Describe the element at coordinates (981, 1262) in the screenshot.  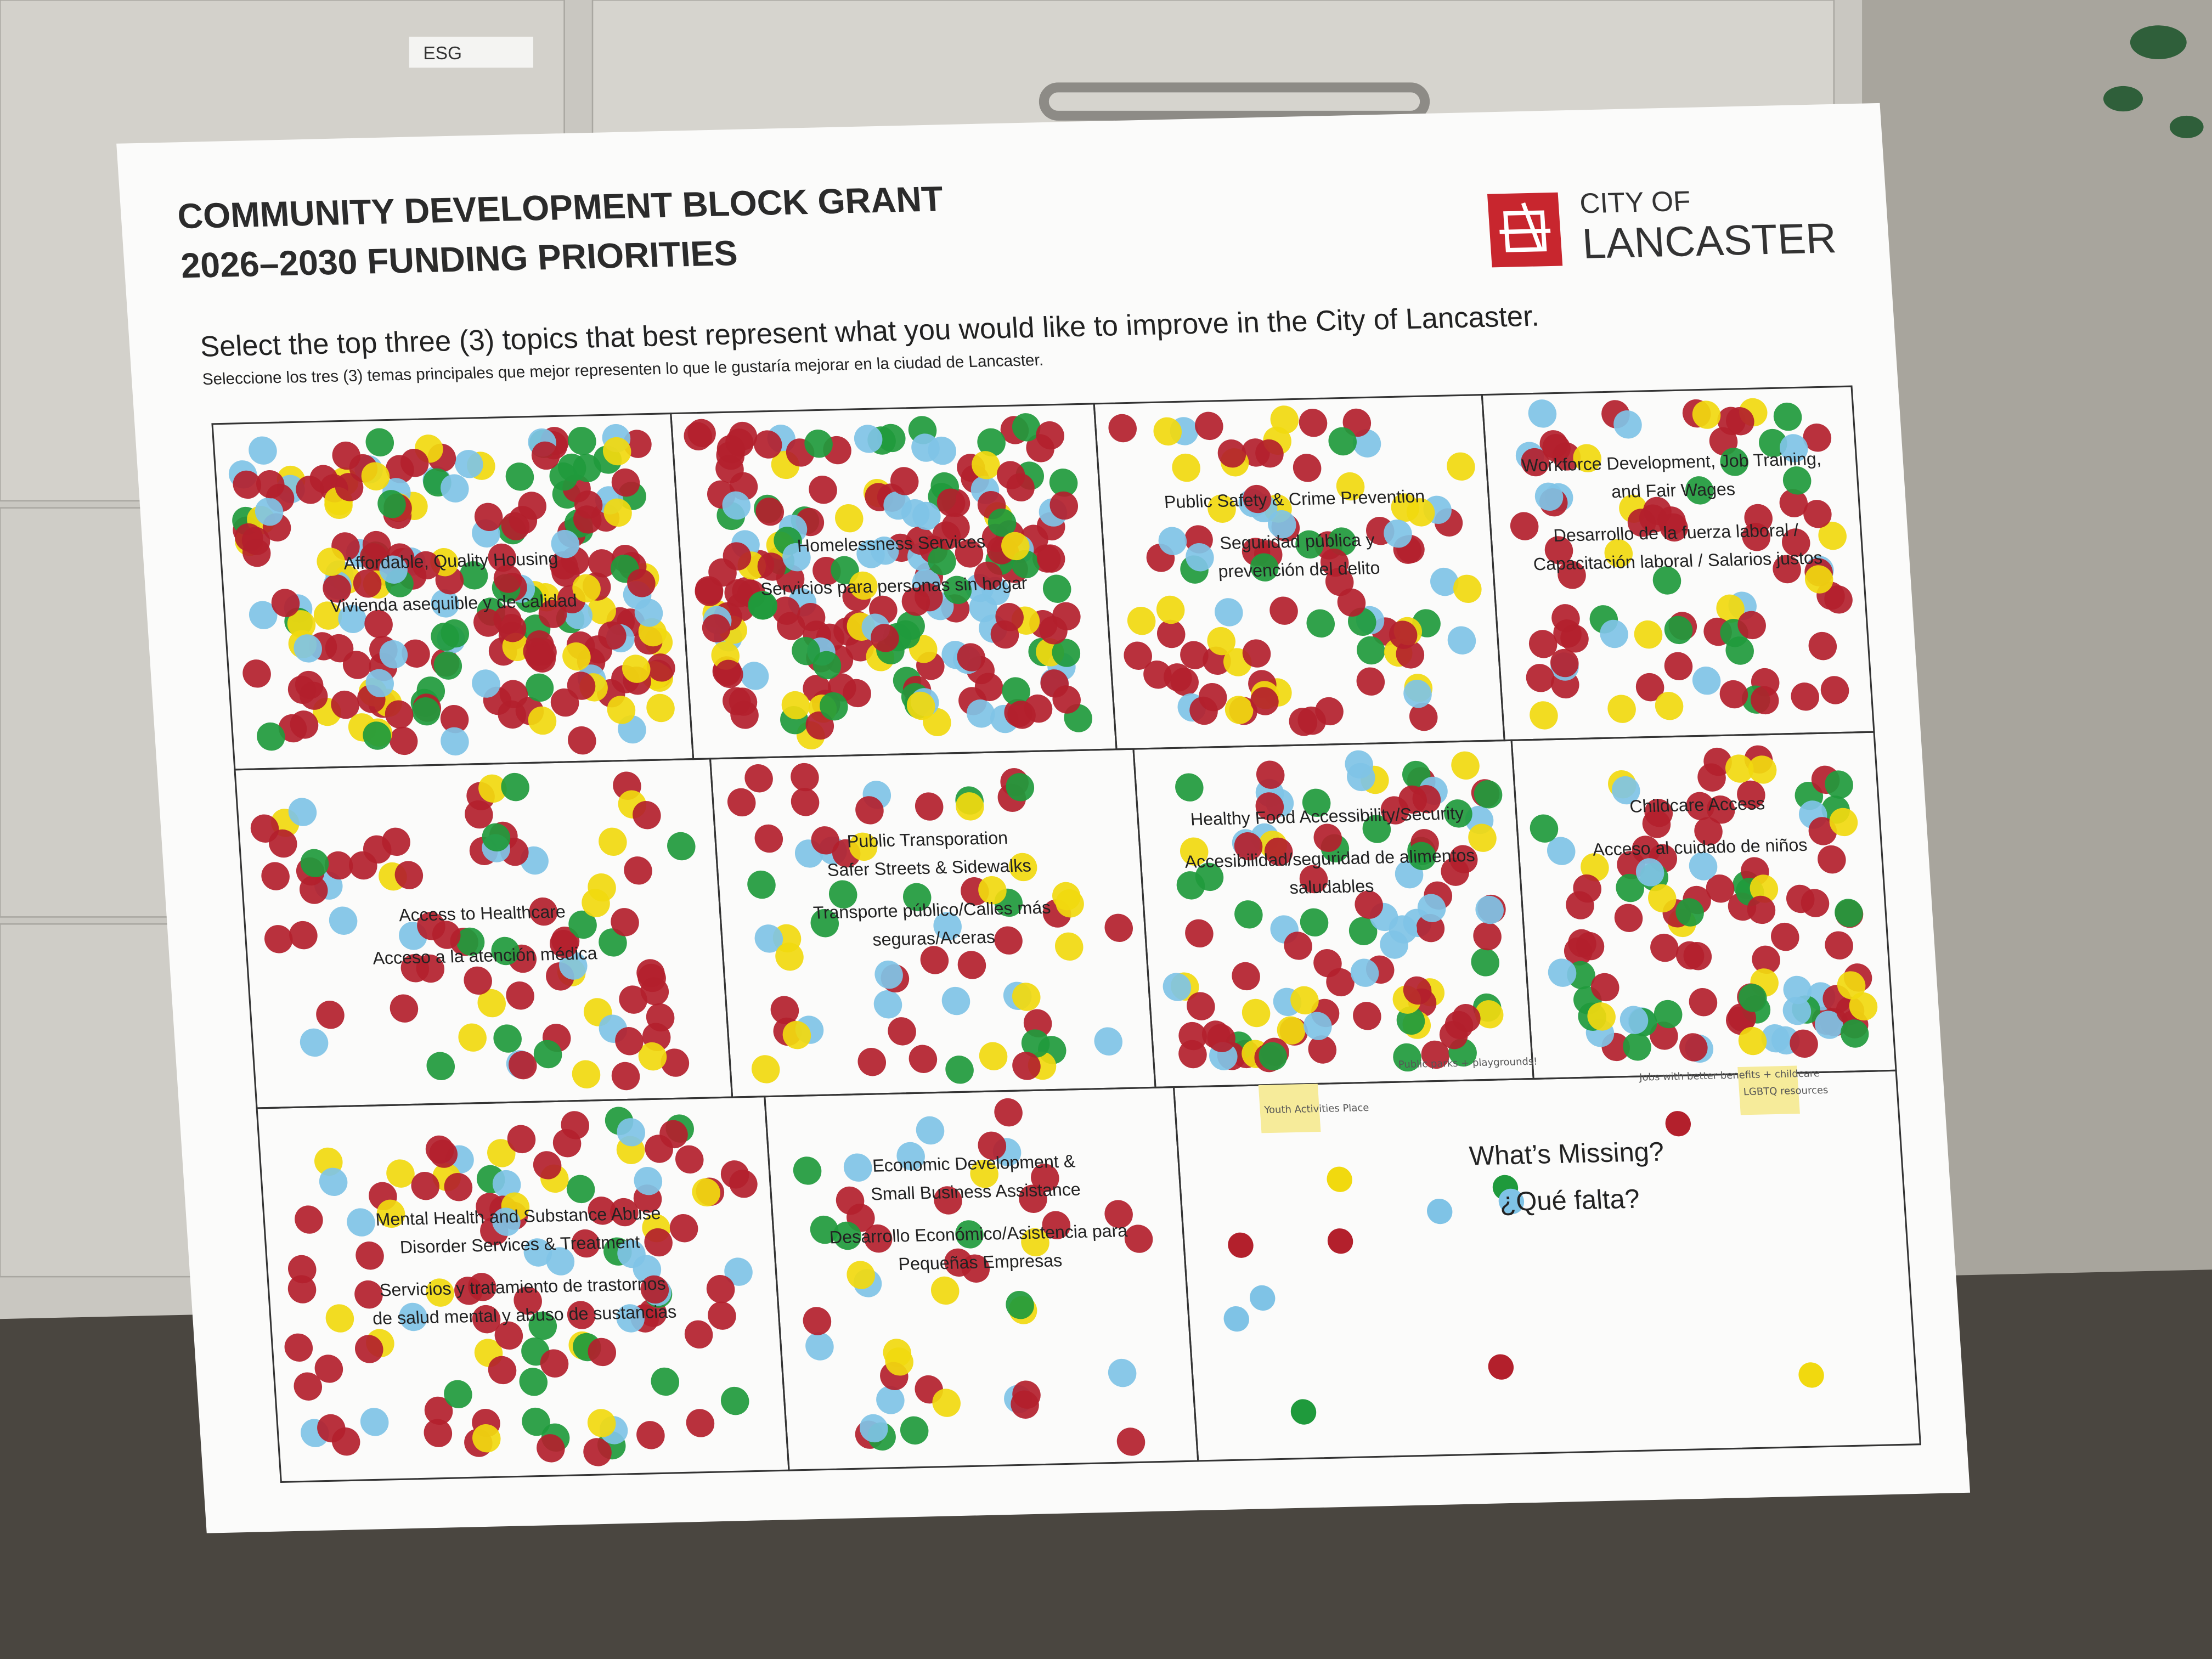
I see `topic-spanish: Pequeñas Empresas` at that location.